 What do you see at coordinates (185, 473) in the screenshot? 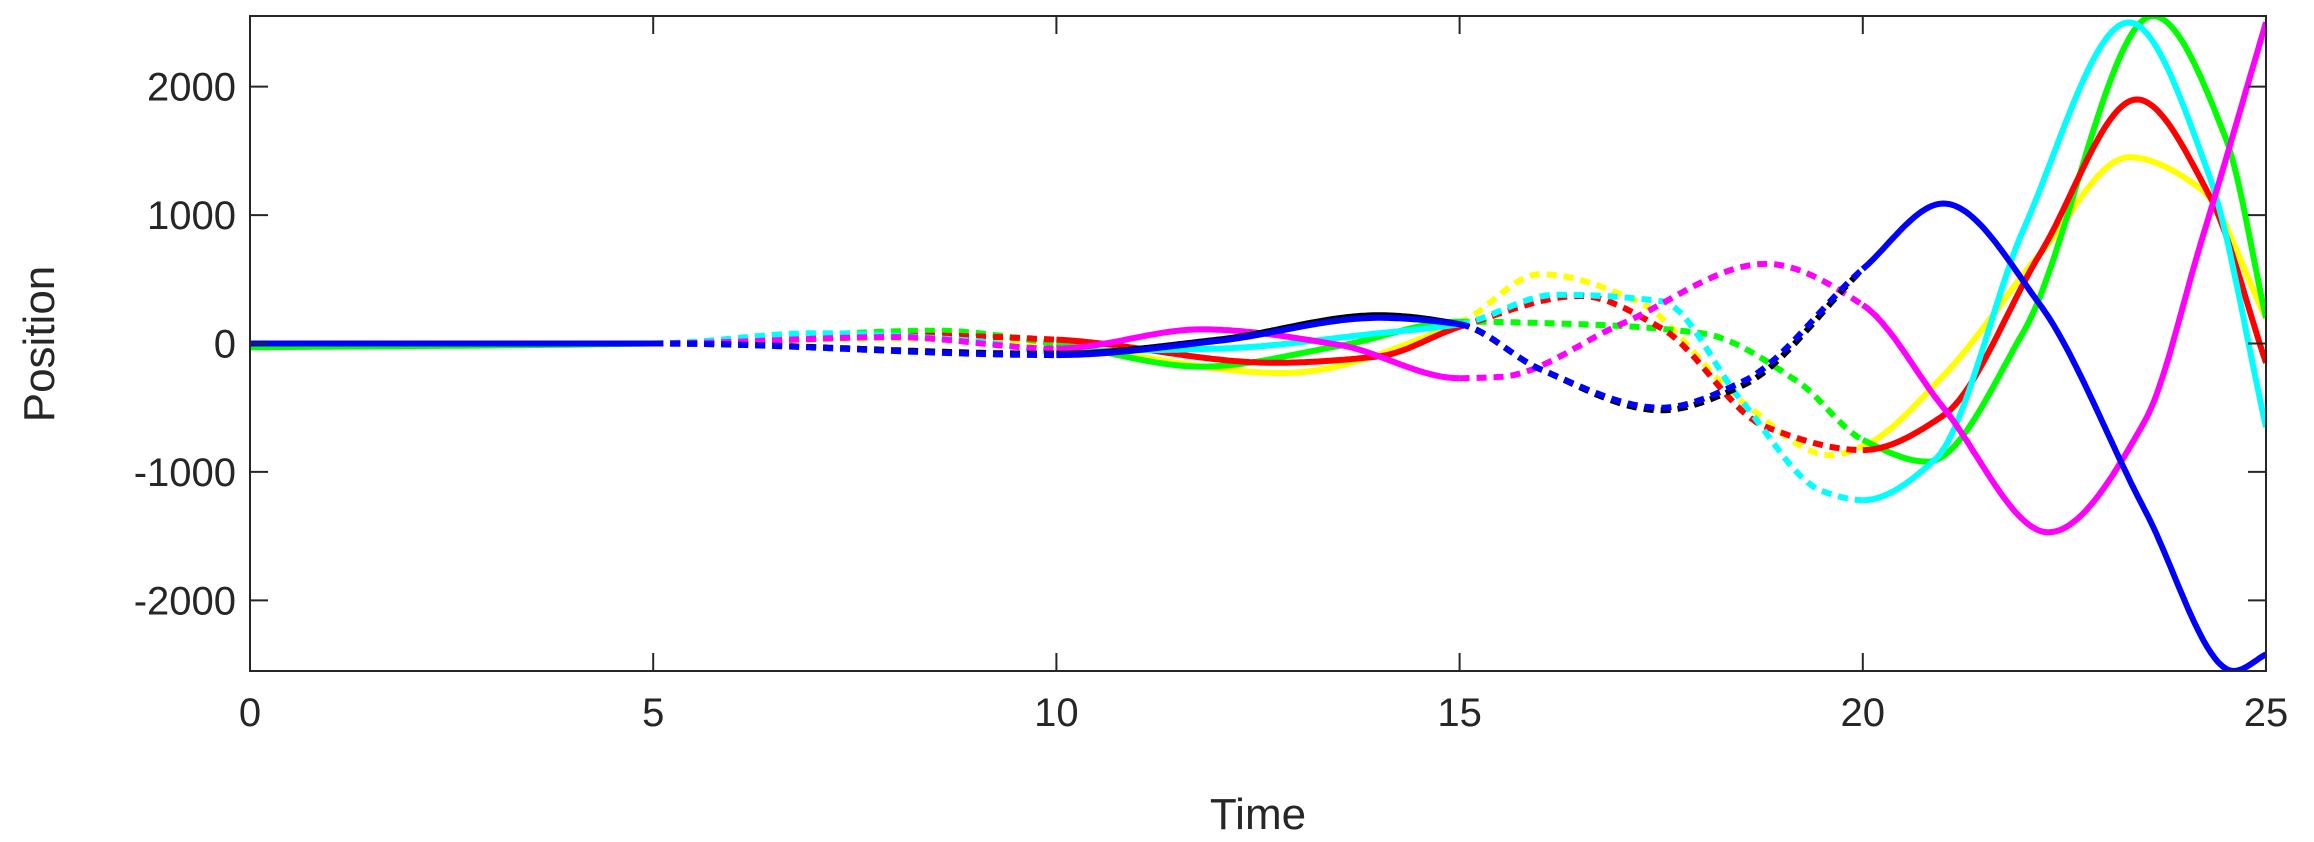
I see `y-tick-label: -1000` at bounding box center [185, 473].